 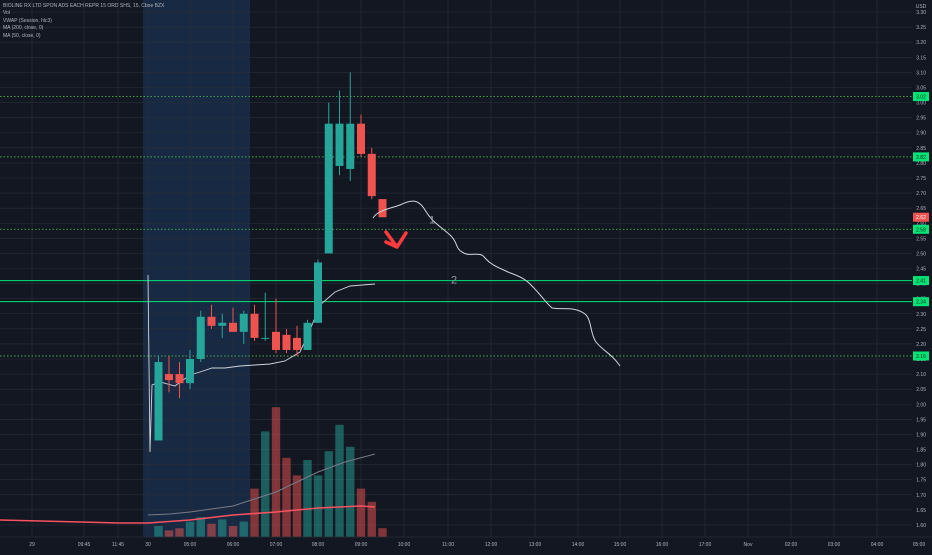 I want to click on x-tick-label: 16:00, so click(x=662, y=545).